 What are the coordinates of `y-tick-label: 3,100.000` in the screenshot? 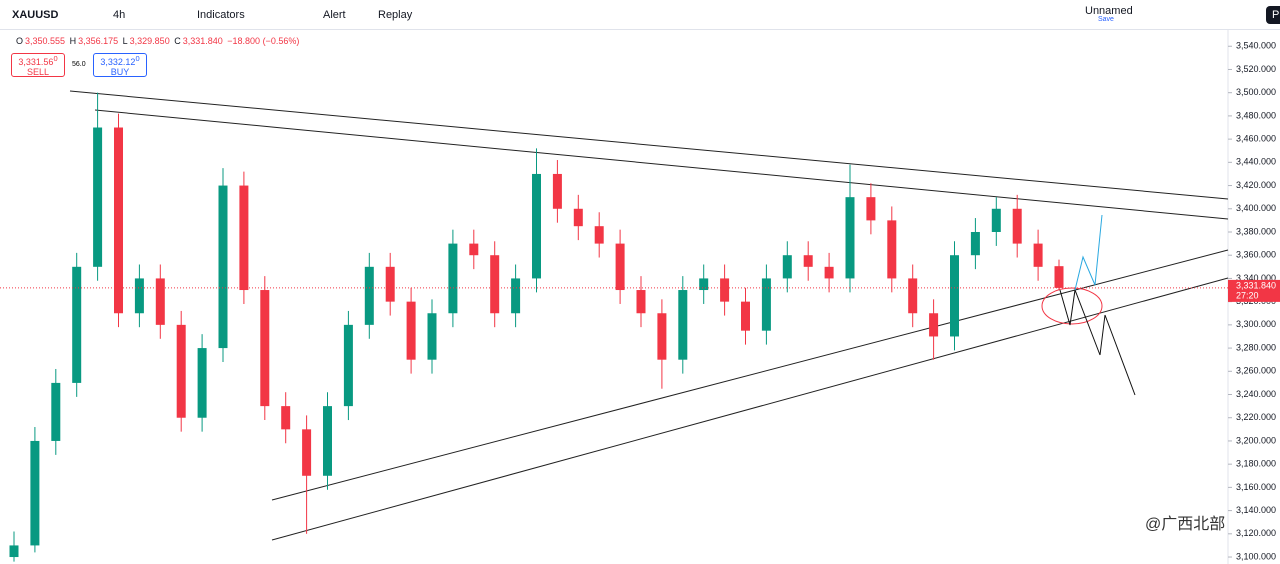 It's located at (1256, 556).